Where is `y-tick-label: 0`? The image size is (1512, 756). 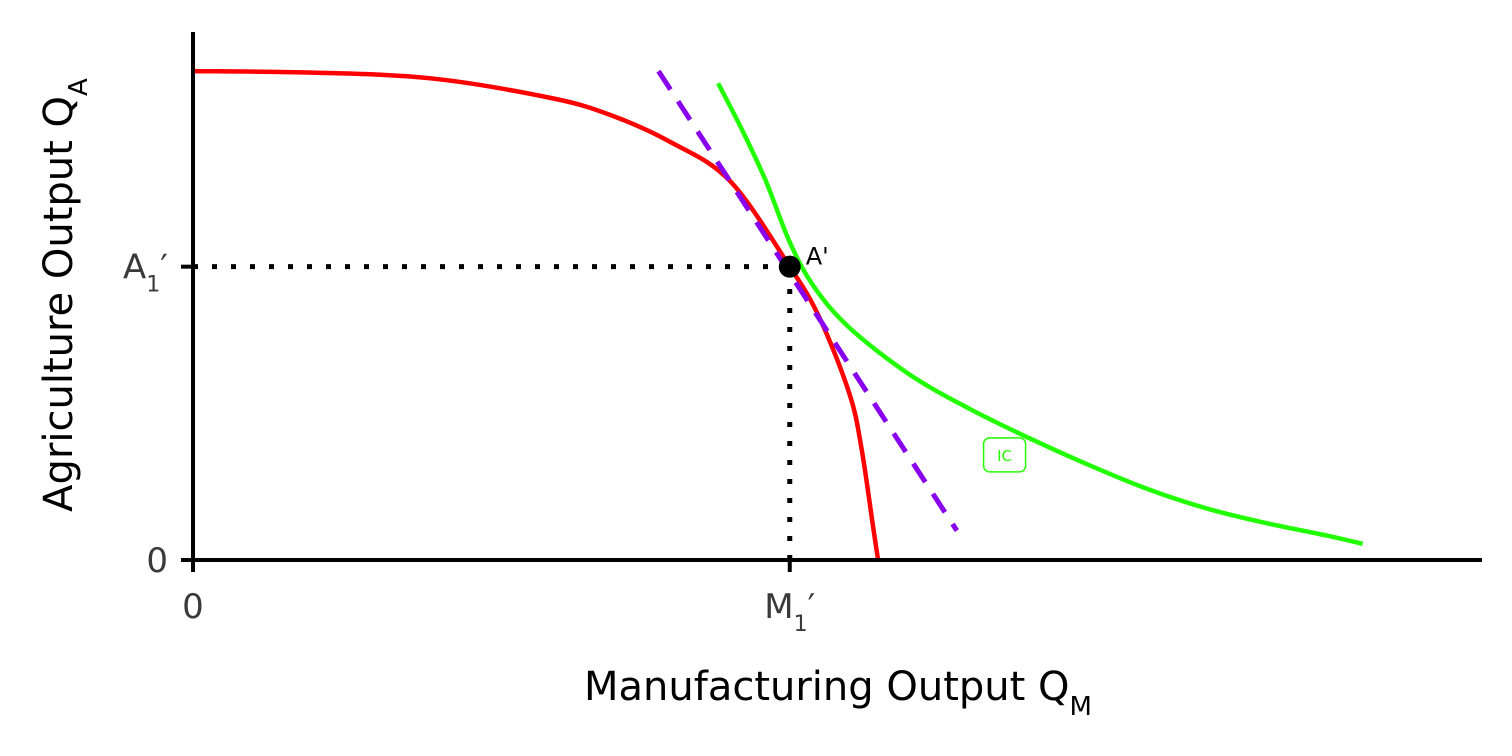 y-tick-label: 0 is located at coordinates (157, 561).